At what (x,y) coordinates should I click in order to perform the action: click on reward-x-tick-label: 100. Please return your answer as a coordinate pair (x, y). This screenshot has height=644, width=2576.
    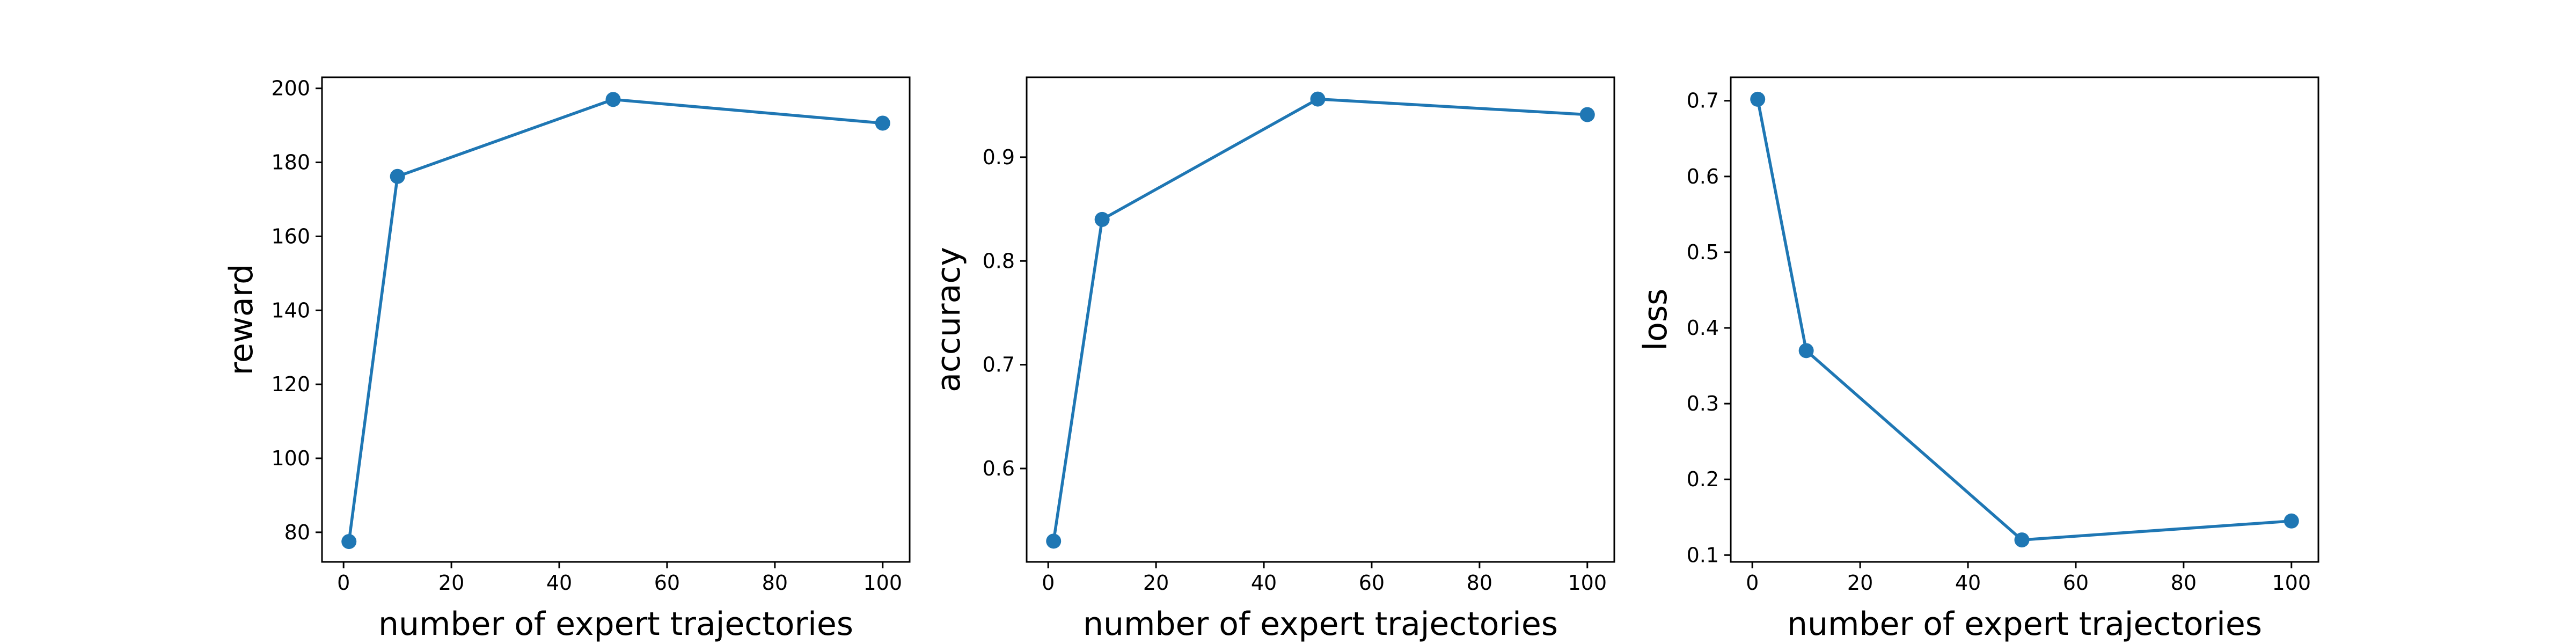
    Looking at the image, I should click on (883, 583).